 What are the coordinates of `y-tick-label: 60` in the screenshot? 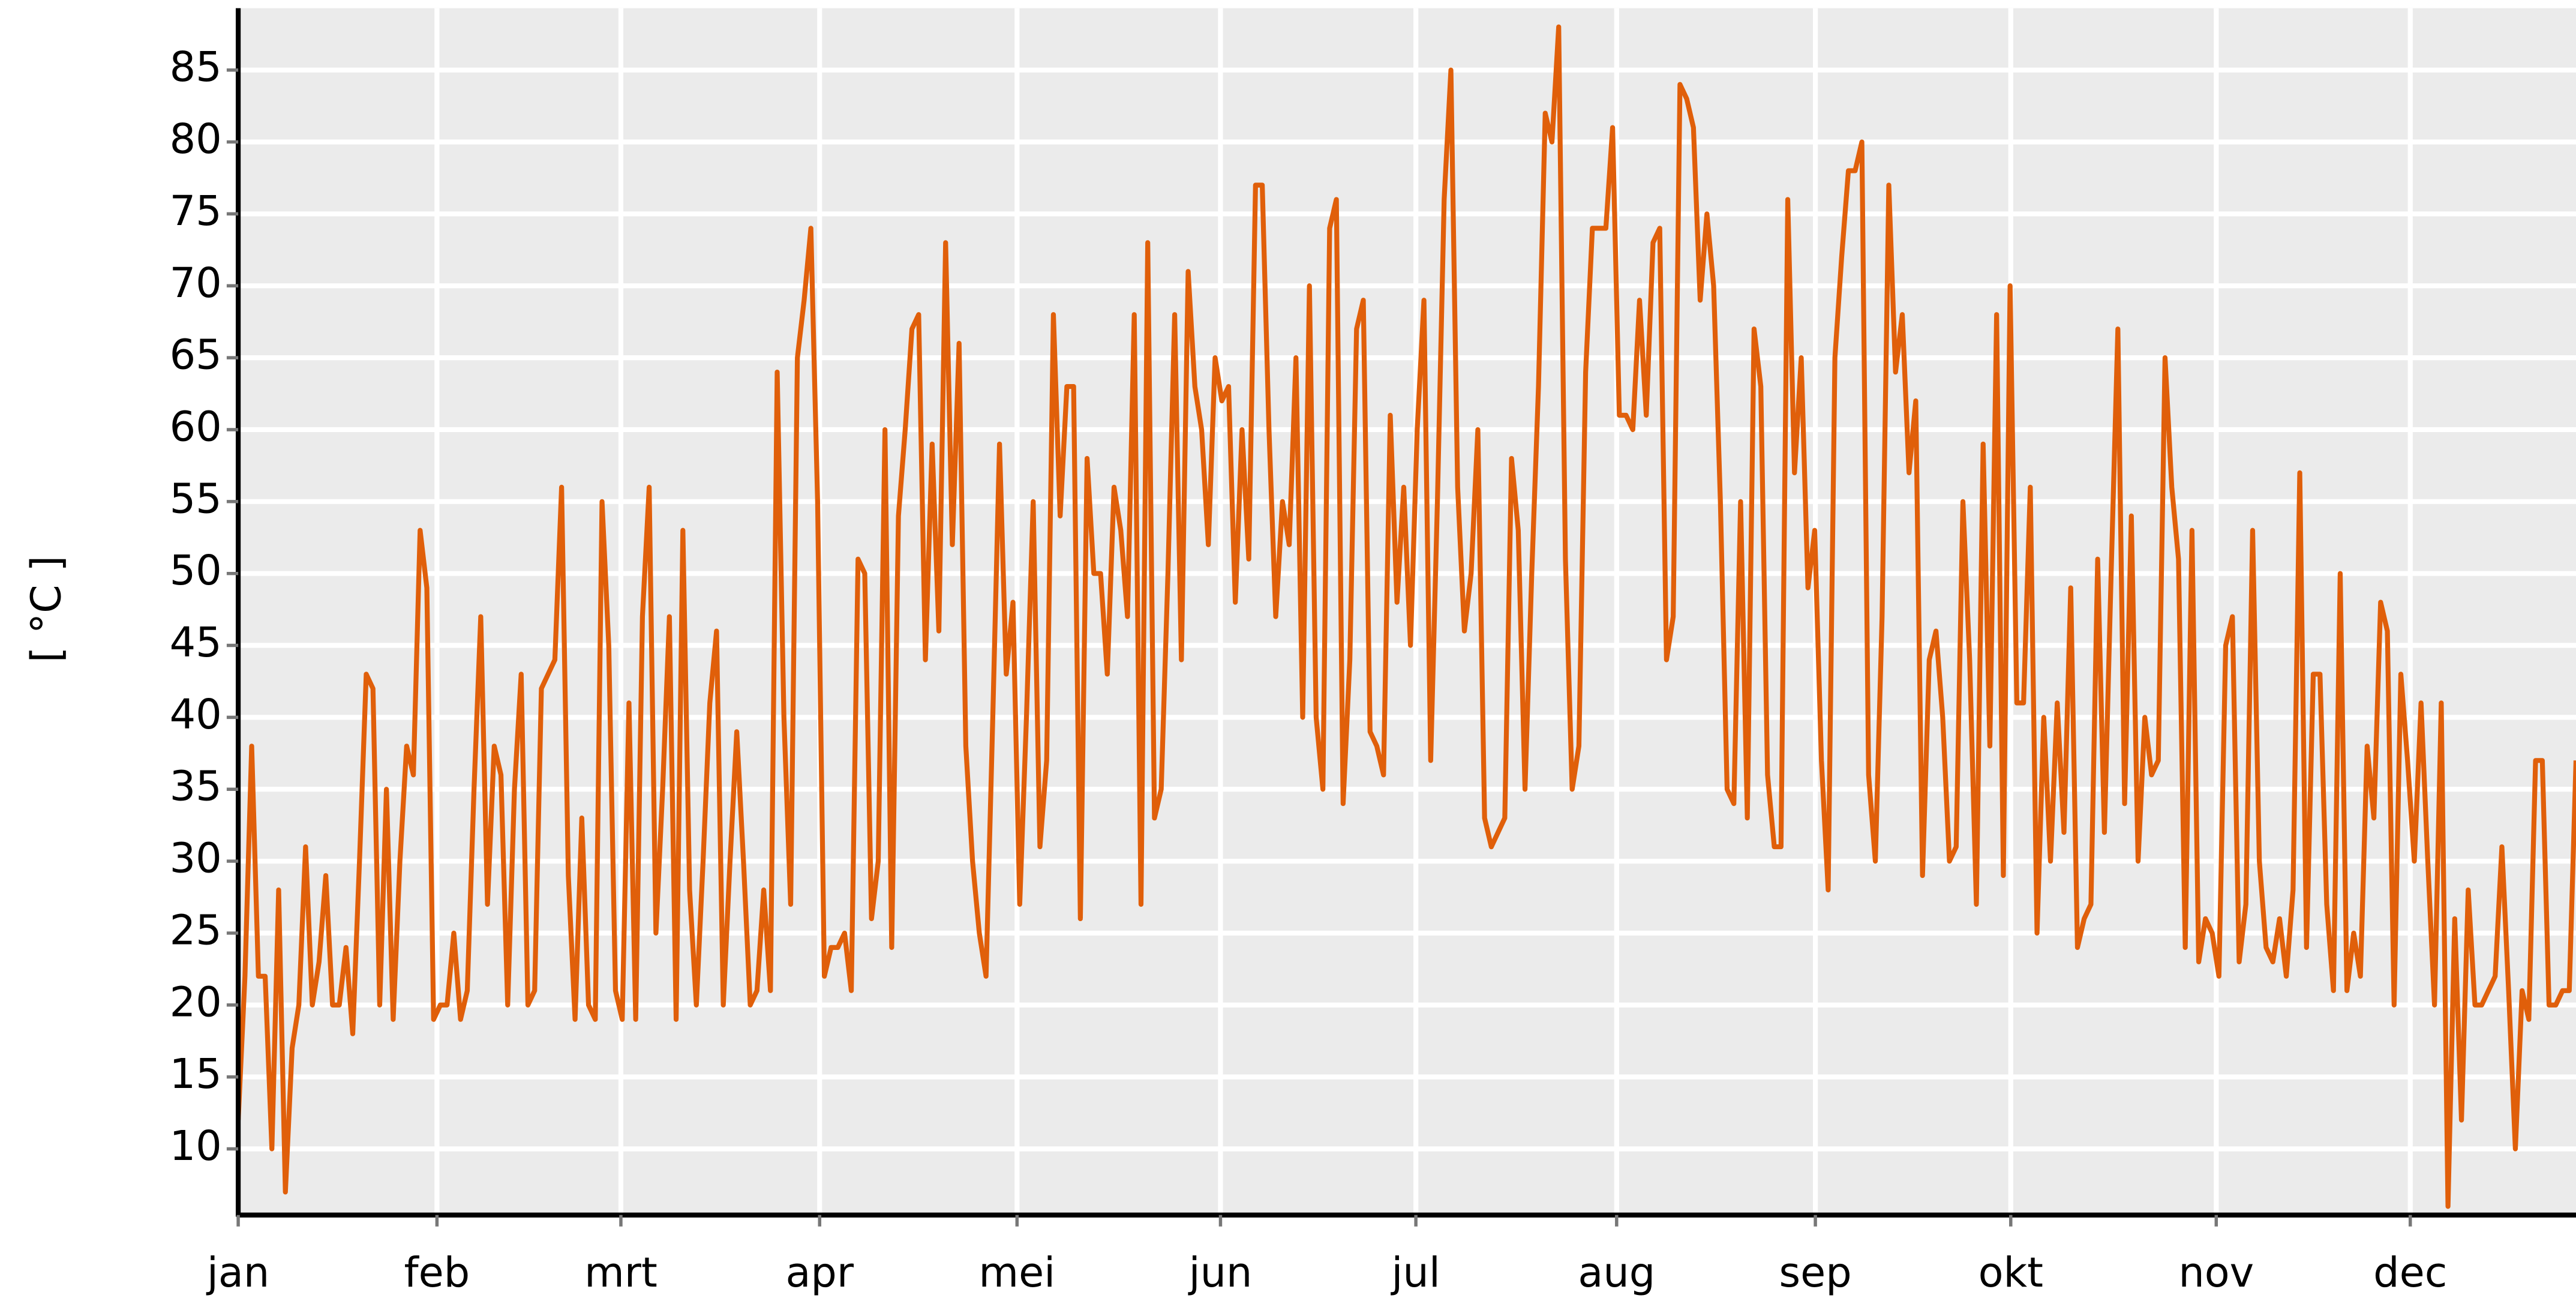 It's located at (196, 428).